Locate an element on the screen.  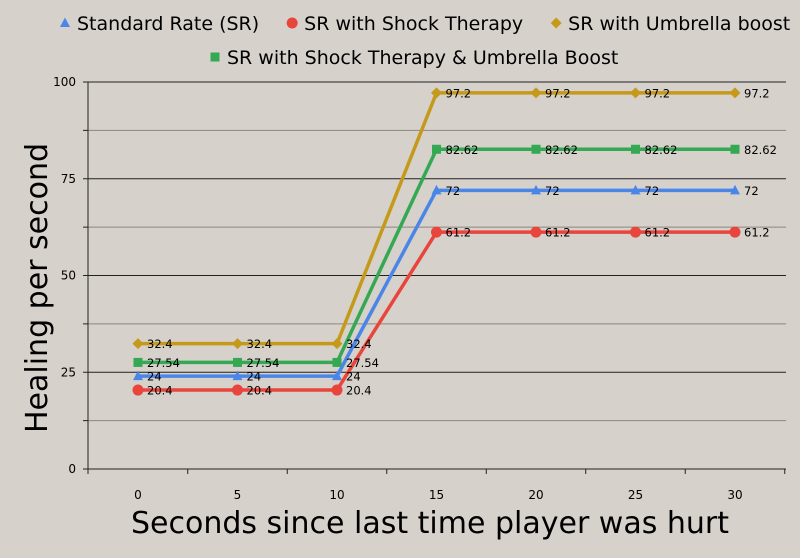
legend-item: SR with Shock Therapy is located at coordinates (404, 24).